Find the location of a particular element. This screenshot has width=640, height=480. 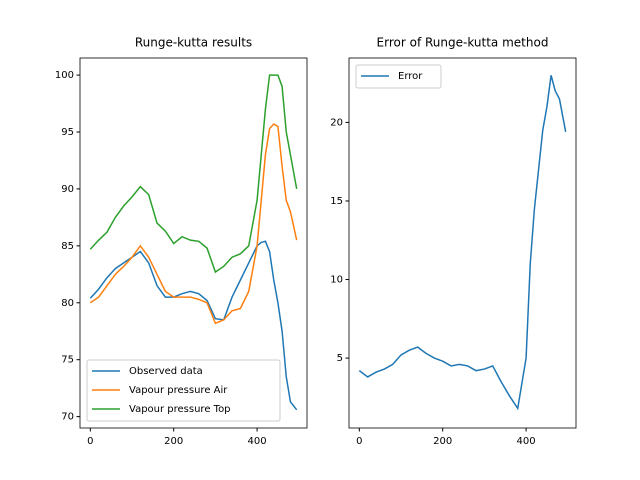

legend-label: Observed data is located at coordinates (166, 371).